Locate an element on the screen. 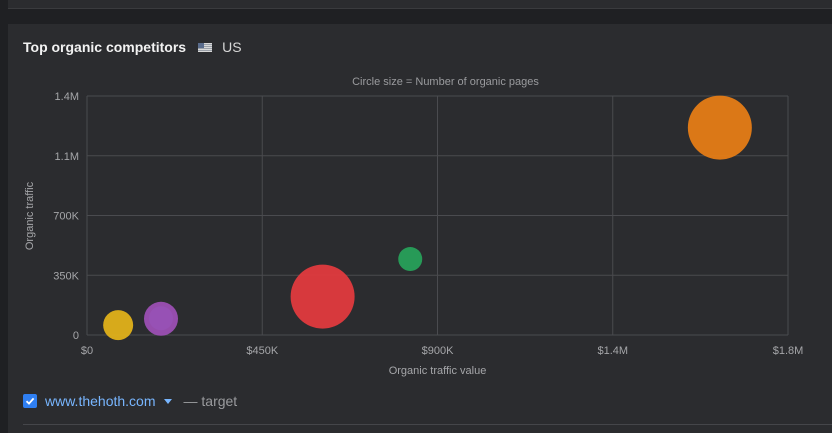  x-tick-label: $450K is located at coordinates (262, 351).